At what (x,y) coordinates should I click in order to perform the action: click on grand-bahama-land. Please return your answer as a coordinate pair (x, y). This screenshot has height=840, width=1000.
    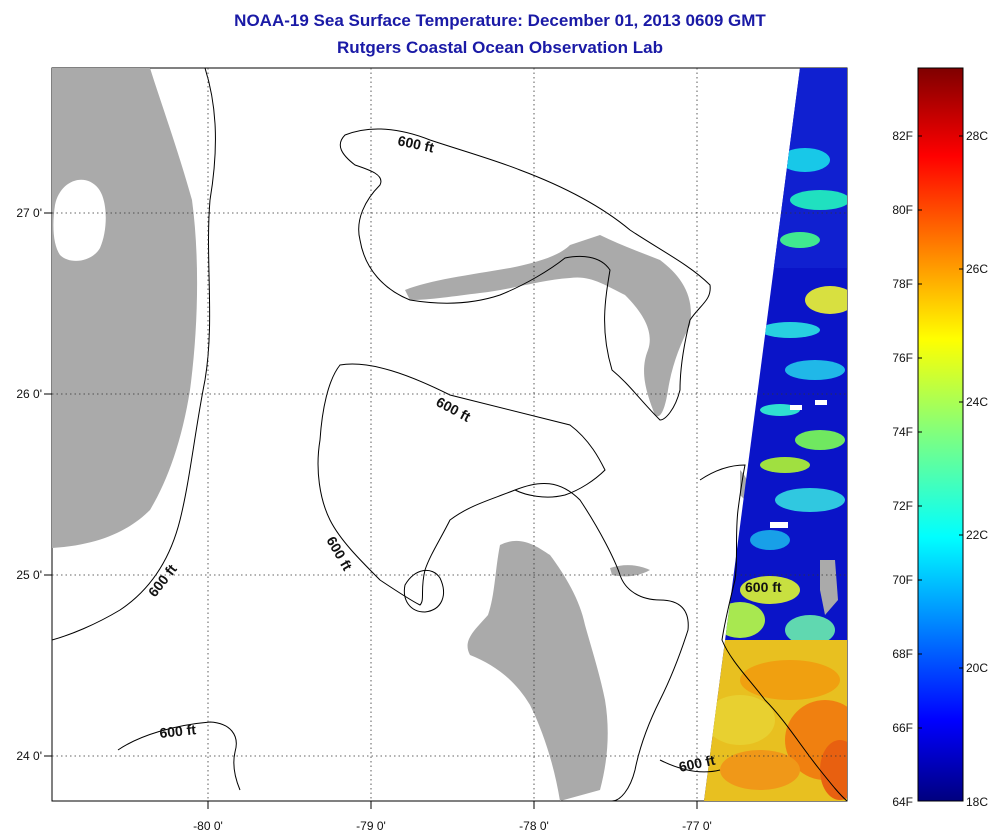
    Looking at the image, I should click on (548, 326).